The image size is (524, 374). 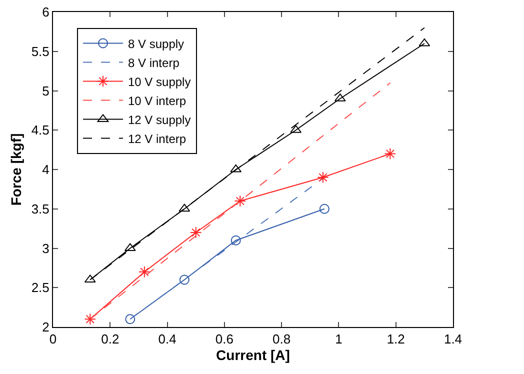 What do you see at coordinates (46, 327) in the screenshot?
I see `y-tick-label: 2` at bounding box center [46, 327].